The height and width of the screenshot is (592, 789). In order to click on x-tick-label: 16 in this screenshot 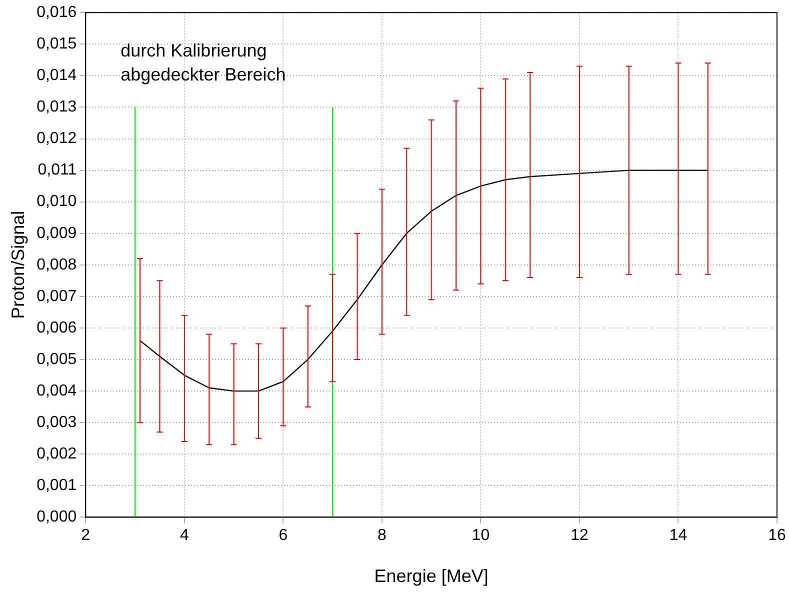, I will do `click(777, 535)`.